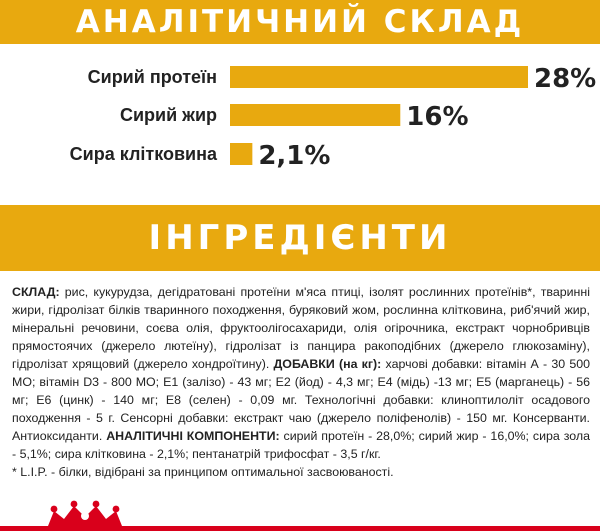 This screenshot has width=600, height=531. What do you see at coordinates (144, 154) in the screenshot?
I see `category-label: Сира клітковина` at bounding box center [144, 154].